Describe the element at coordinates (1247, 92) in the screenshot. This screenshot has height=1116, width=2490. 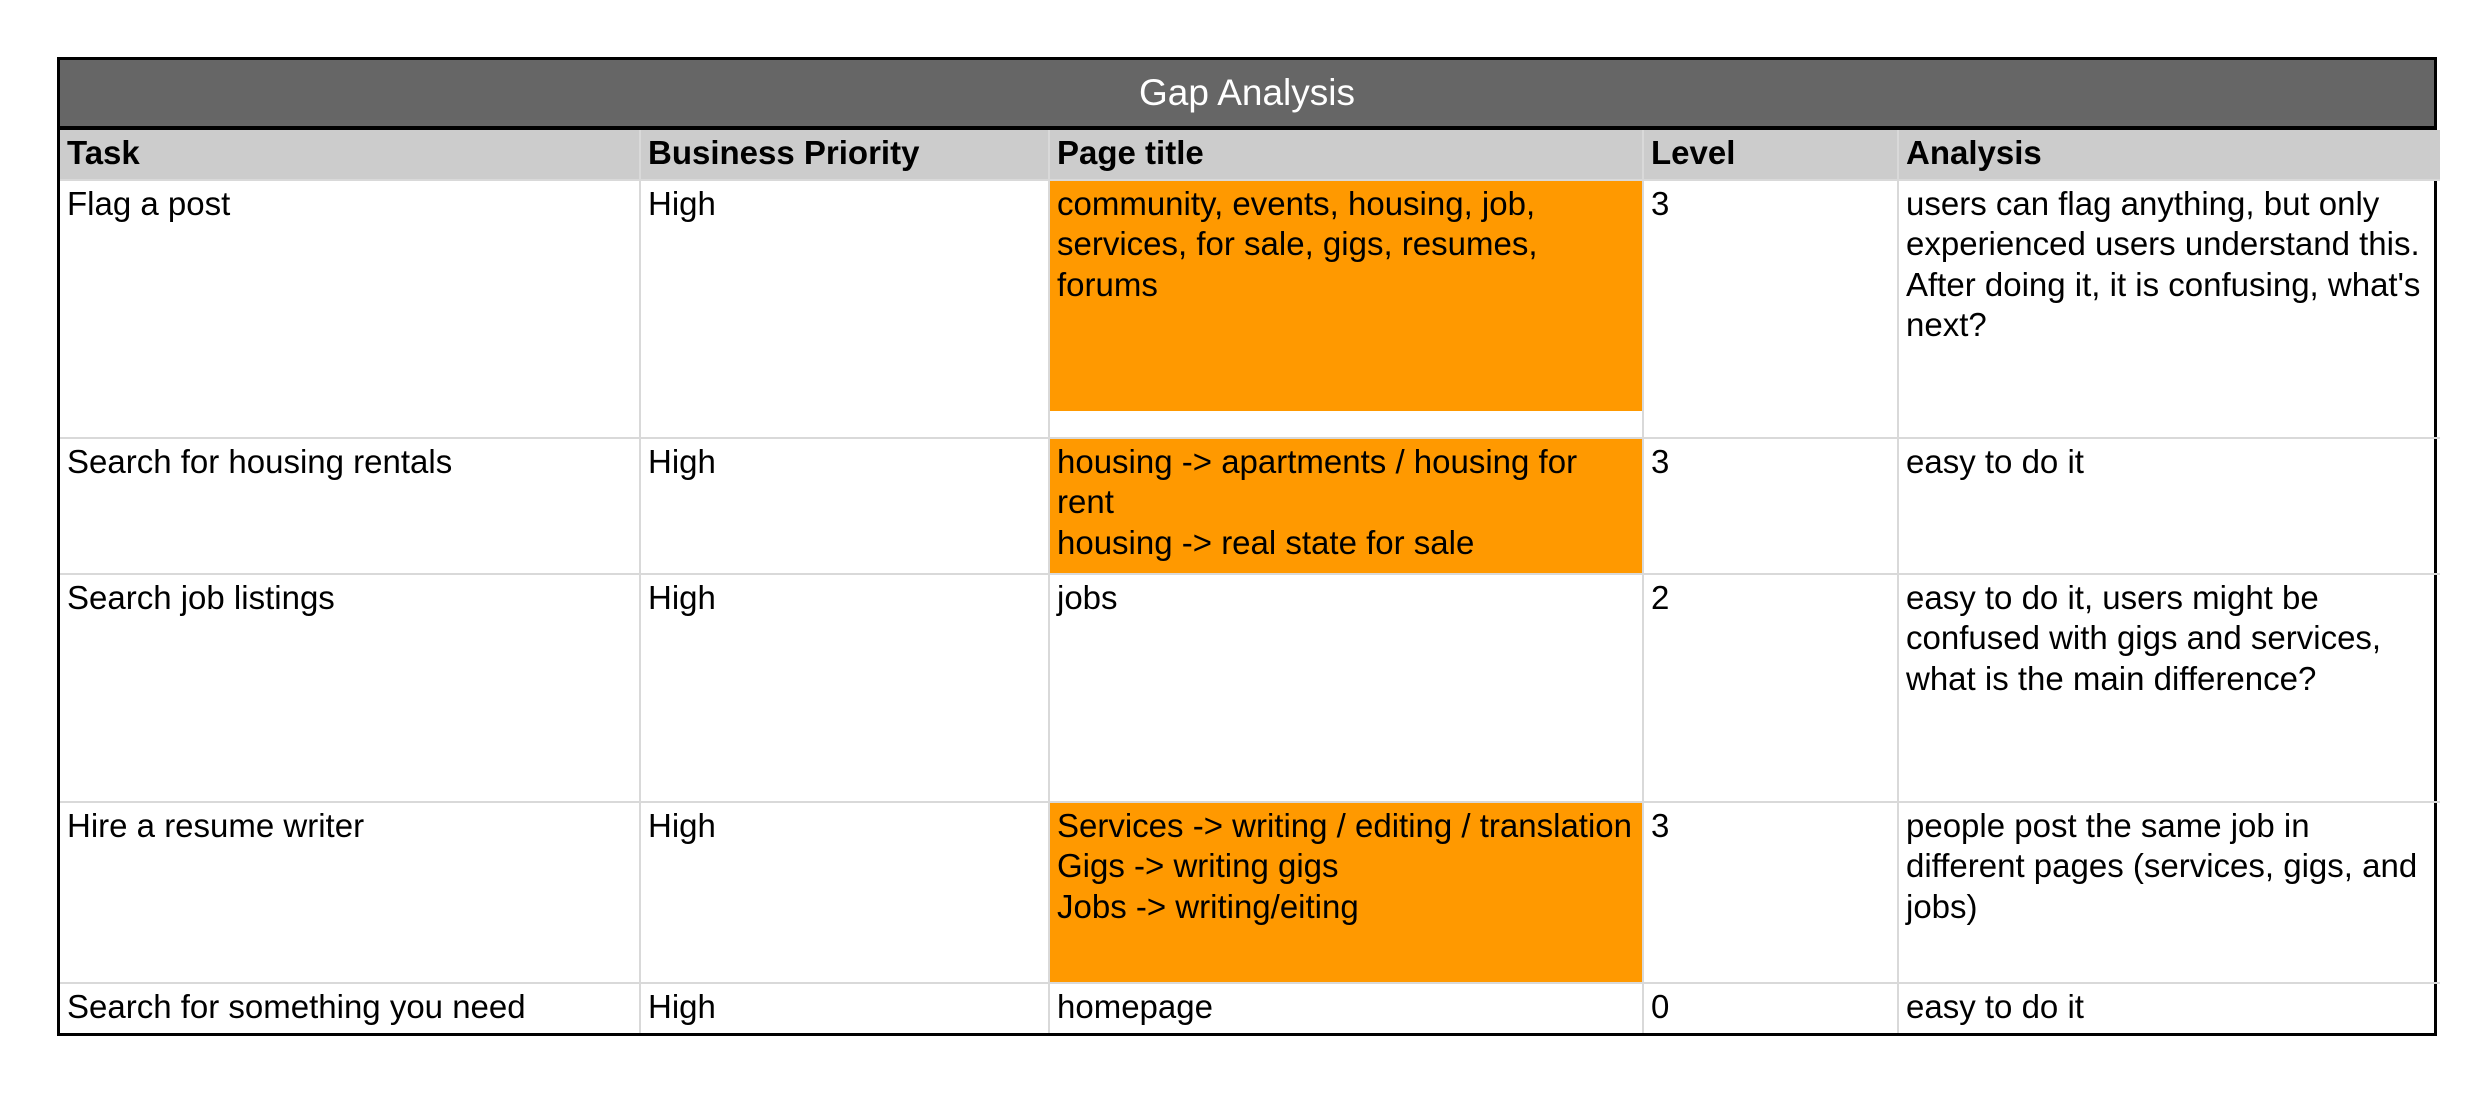
I see `table-title: Gap Analysis` at that location.